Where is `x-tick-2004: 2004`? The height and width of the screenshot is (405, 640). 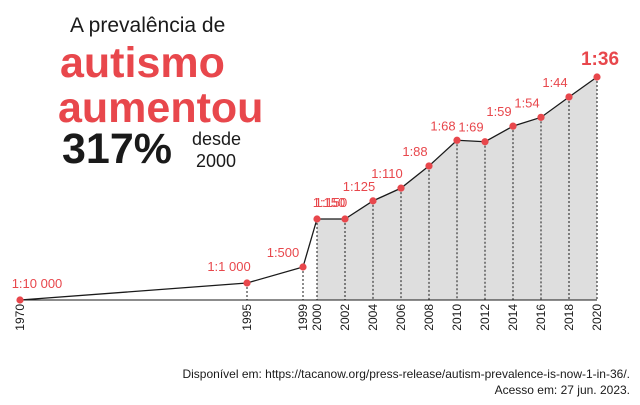 x-tick-2004: 2004 is located at coordinates (373, 317).